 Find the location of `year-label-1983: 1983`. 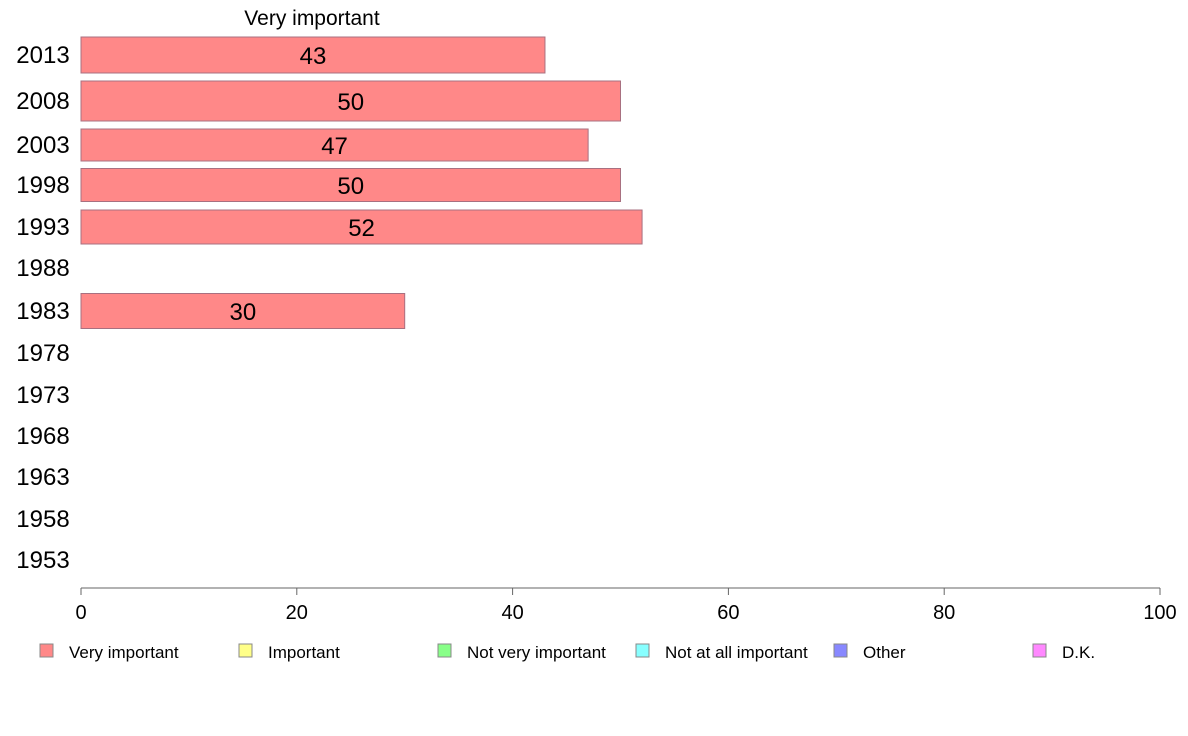

year-label-1983: 1983 is located at coordinates (42, 311).